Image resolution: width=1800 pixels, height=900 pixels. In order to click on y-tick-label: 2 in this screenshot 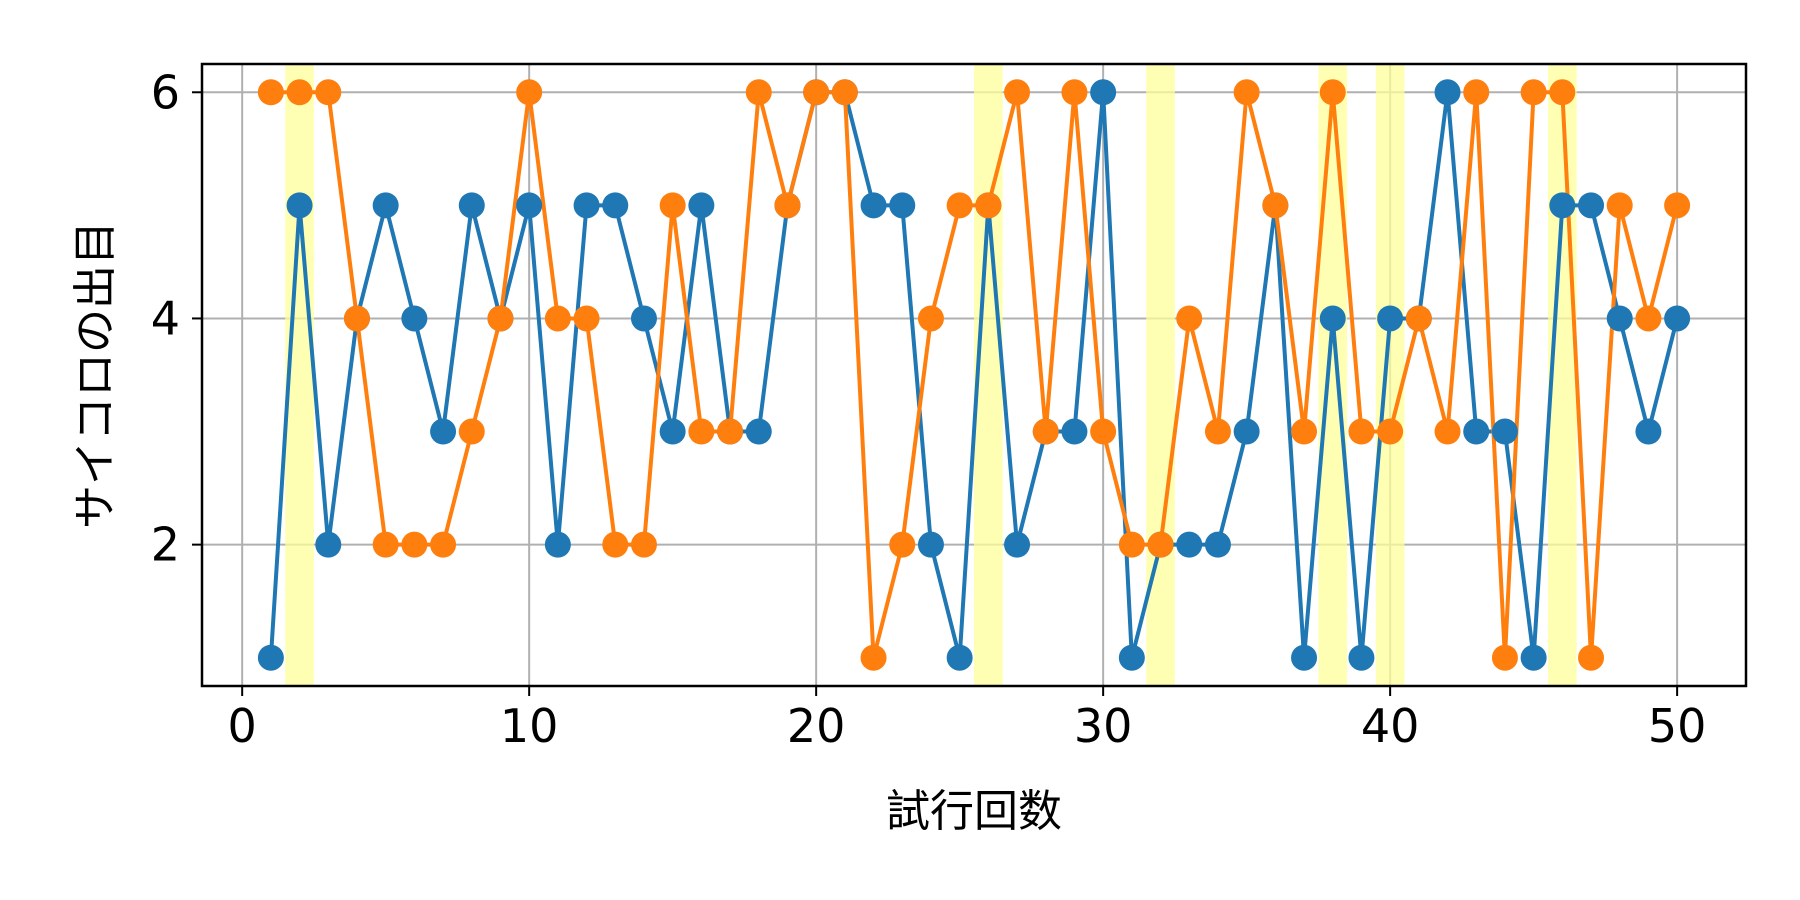, I will do `click(165, 545)`.